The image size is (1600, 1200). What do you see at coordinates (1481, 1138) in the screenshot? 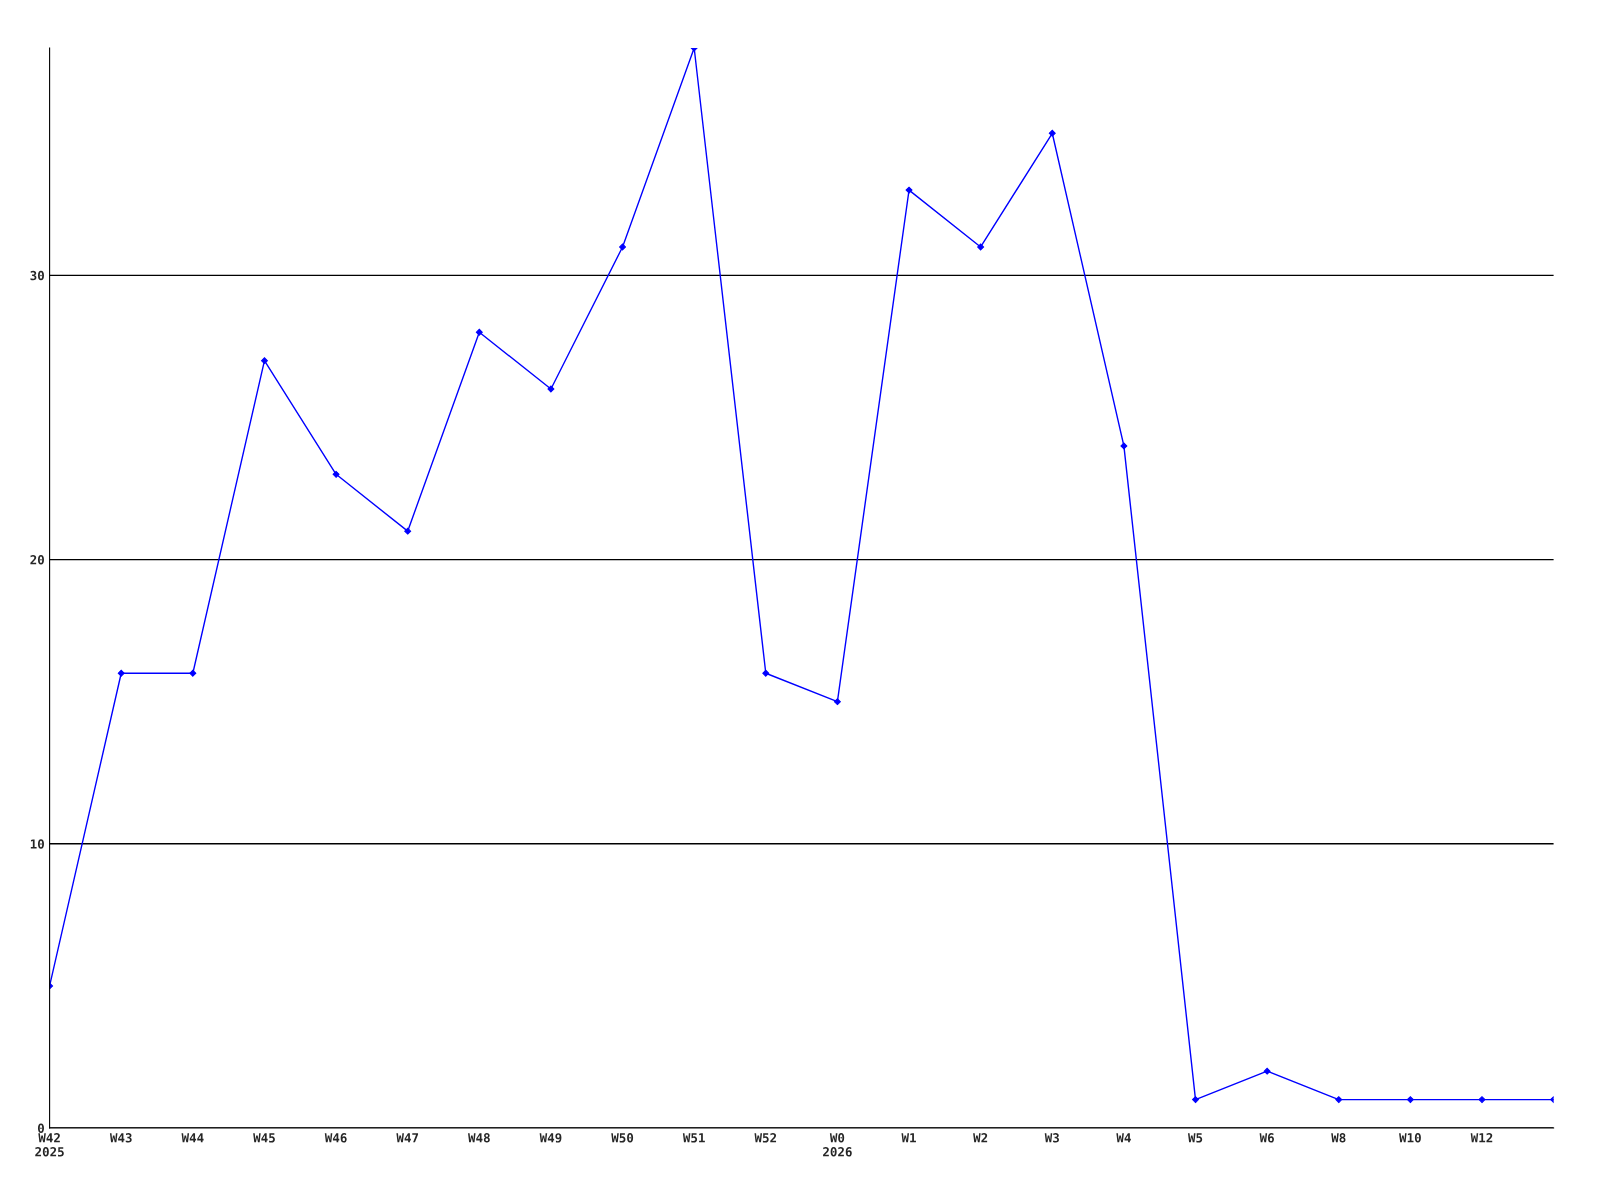
I see `x-tick-label: W12` at bounding box center [1481, 1138].